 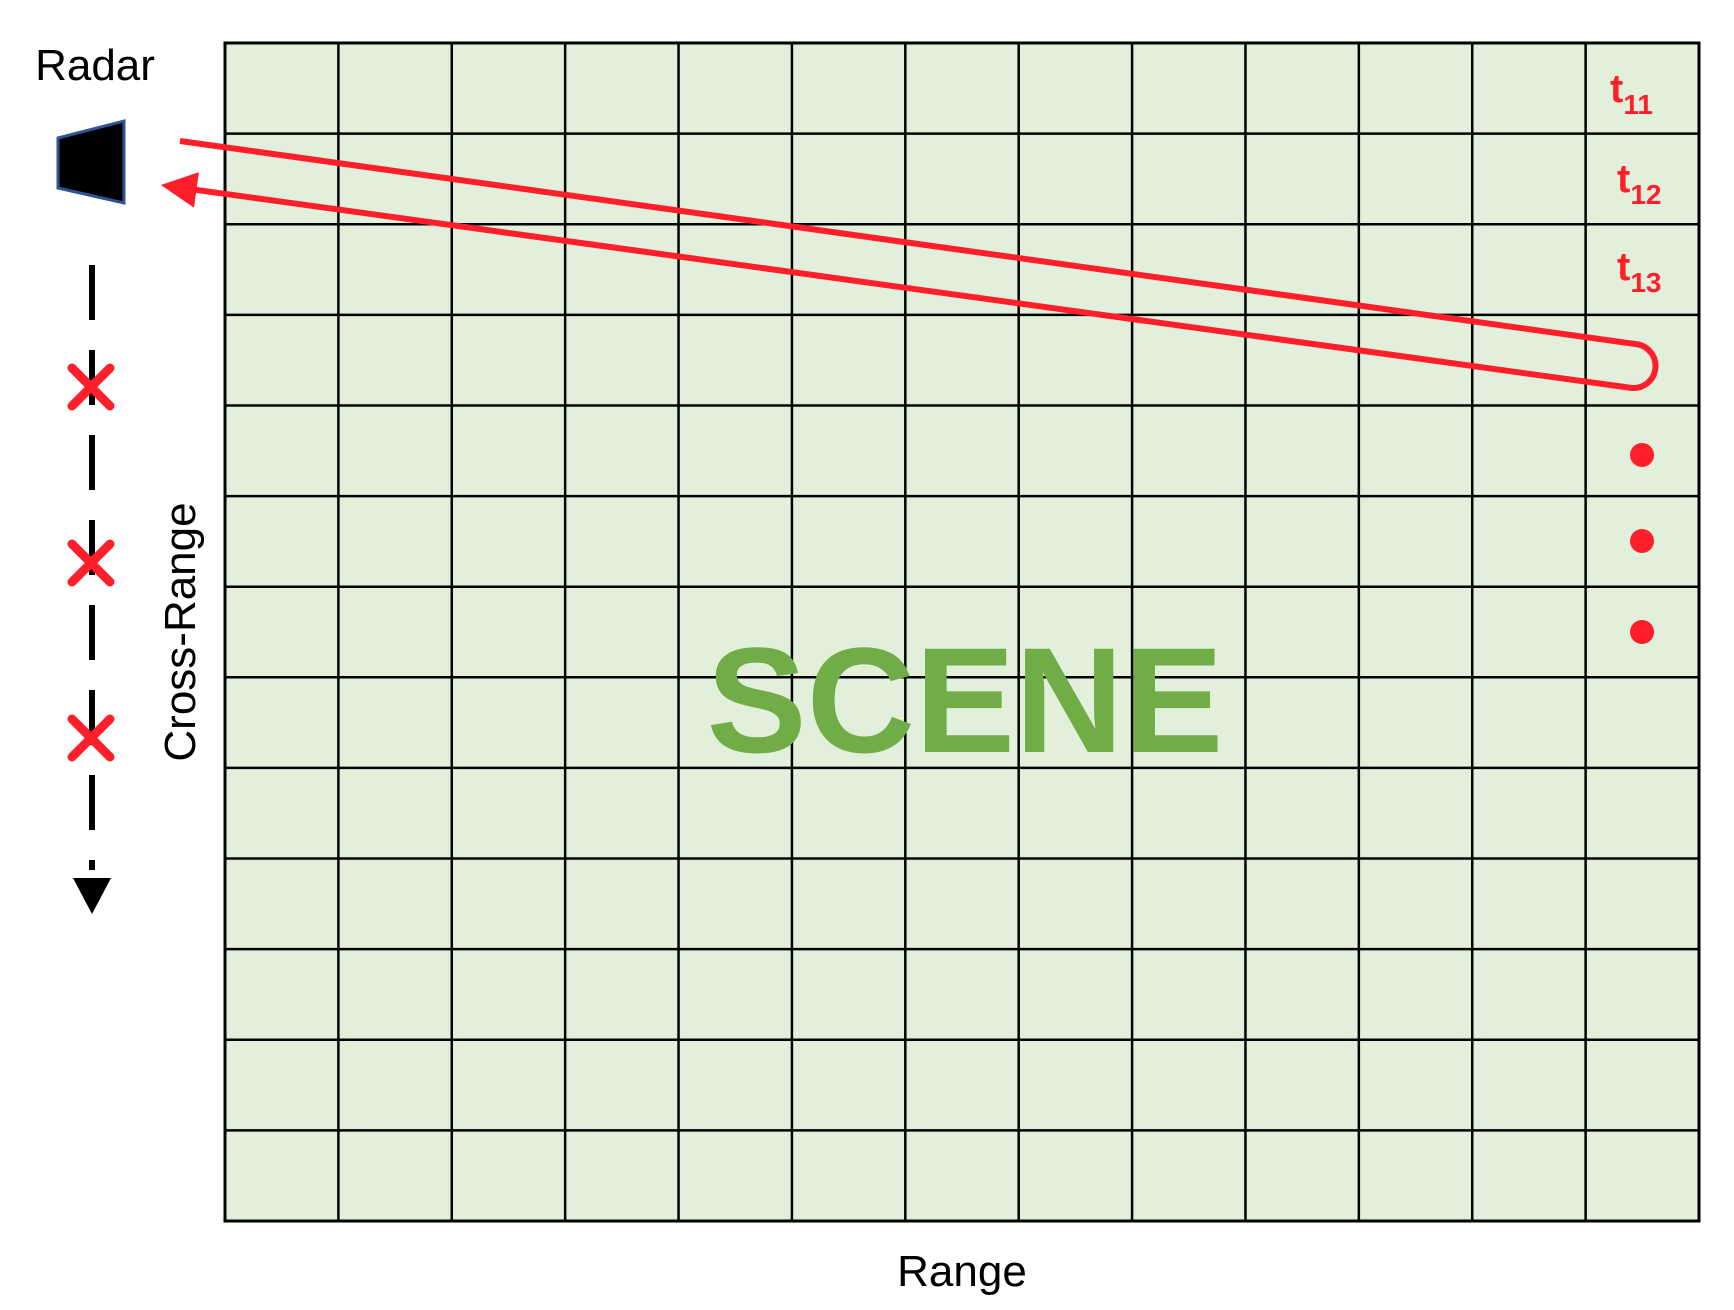 I want to click on cross-range-label: Cross-Range, so click(x=180, y=631).